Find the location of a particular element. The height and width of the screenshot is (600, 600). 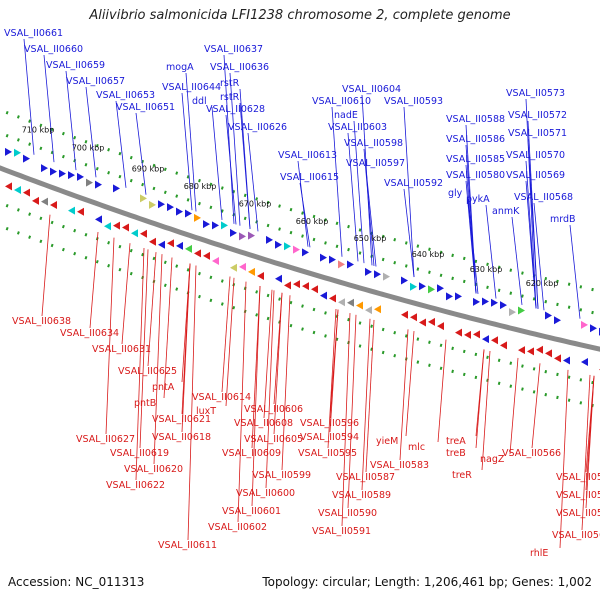

reverse-gene-label: VSAL_II0608 is located at coordinates (263, 423).